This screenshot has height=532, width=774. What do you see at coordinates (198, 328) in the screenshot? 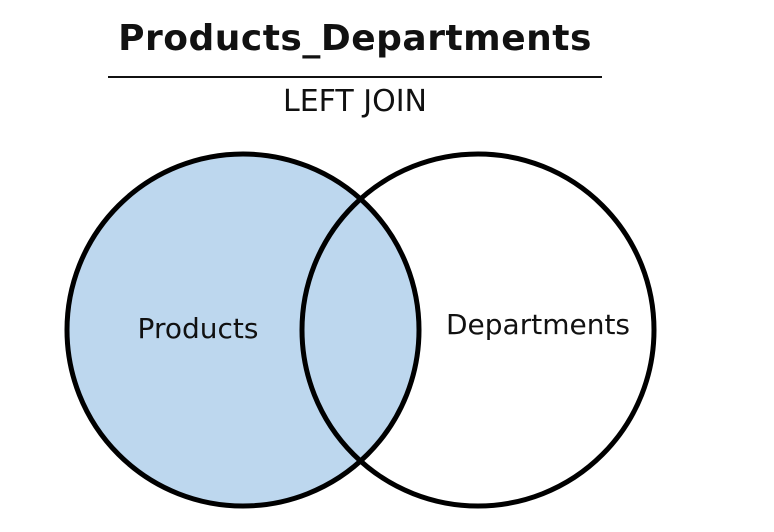
I see `products-label: Products` at bounding box center [198, 328].